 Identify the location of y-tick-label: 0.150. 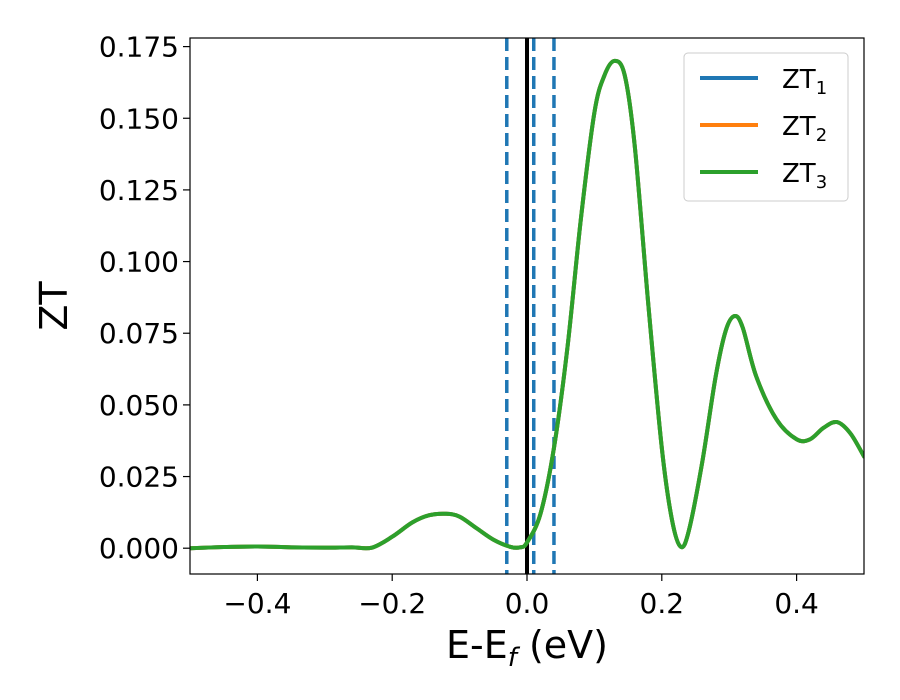
(139, 118).